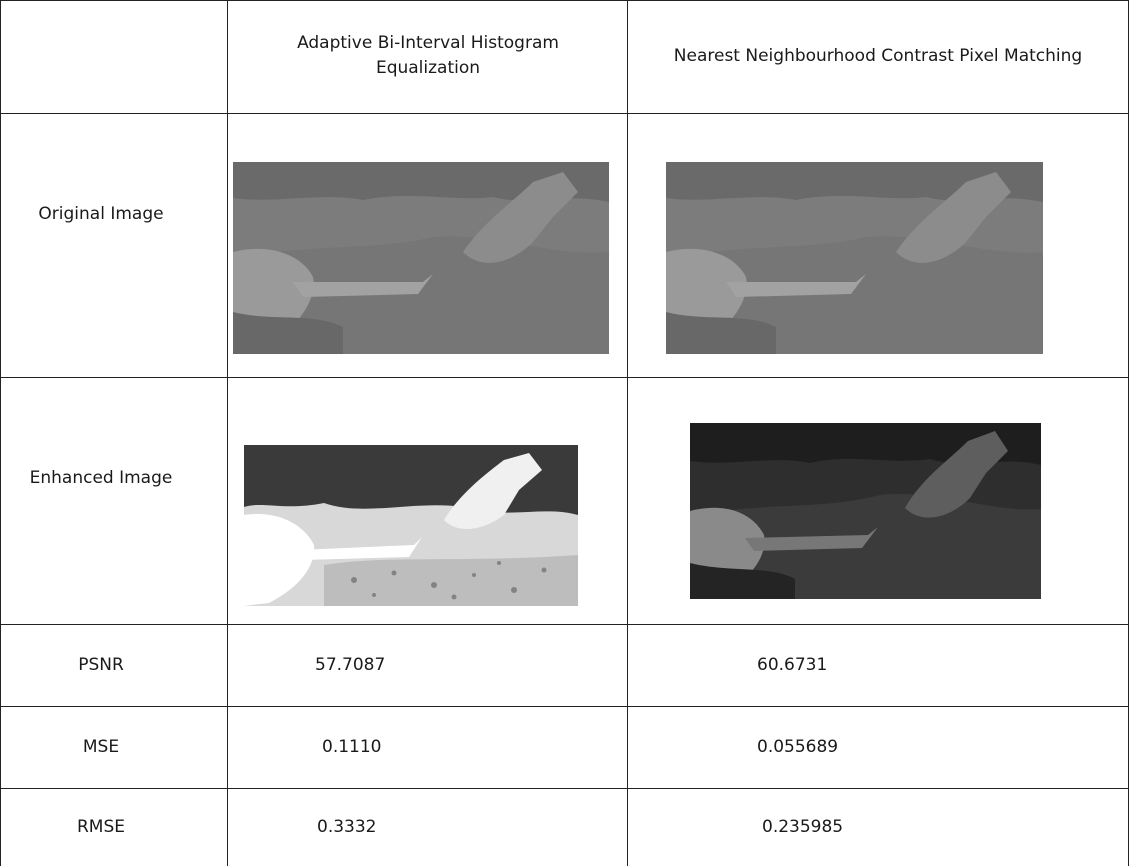  I want to click on row-label-psnr: PSNR, so click(101, 665).